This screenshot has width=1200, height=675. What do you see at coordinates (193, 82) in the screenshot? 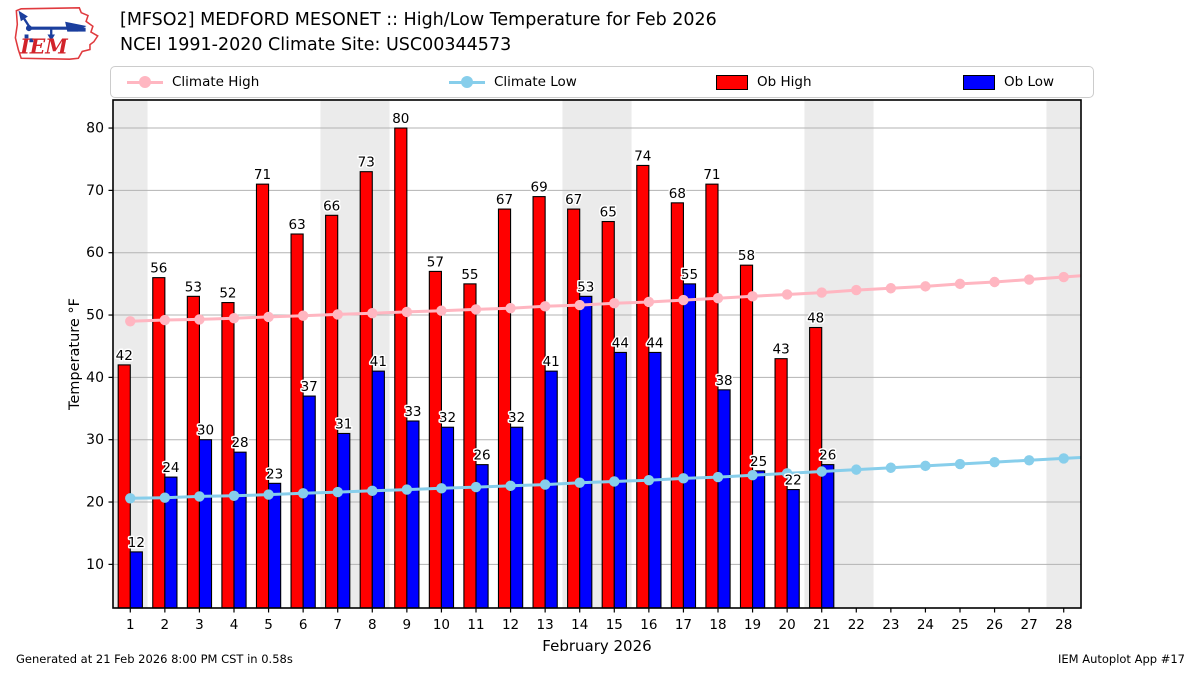
I see `legend-item-climate-high: Climate High` at bounding box center [193, 82].